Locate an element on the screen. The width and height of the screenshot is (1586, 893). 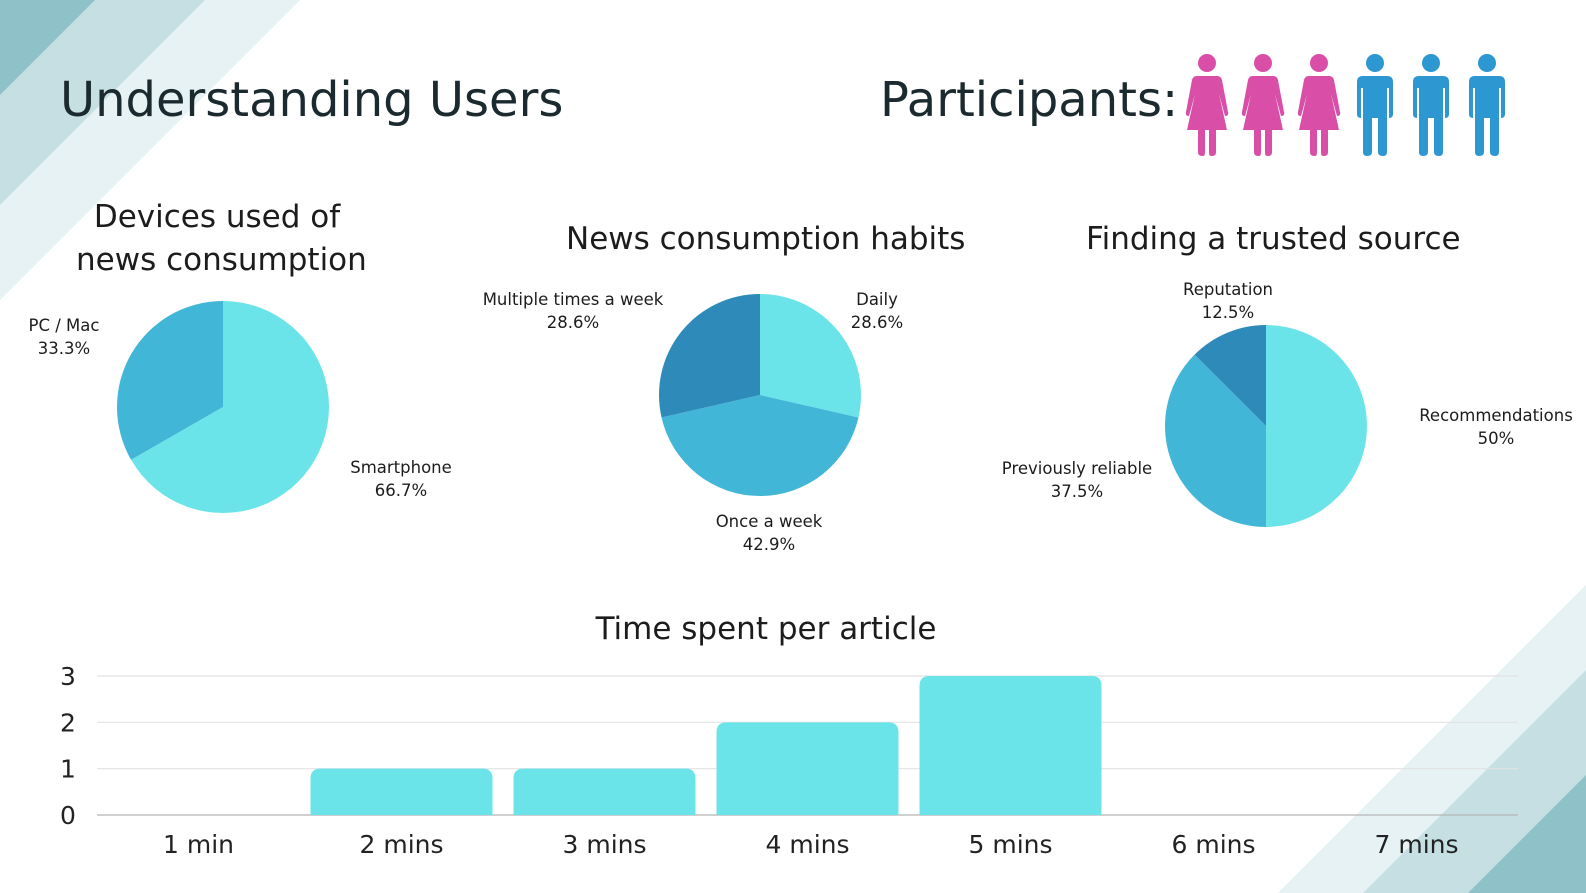
chart-title-line: News consumption habits is located at coordinates (766, 239).